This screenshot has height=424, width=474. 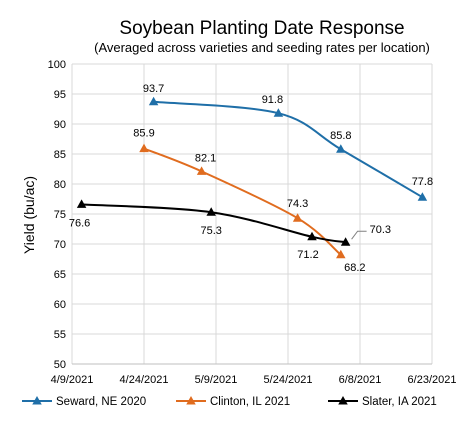 I want to click on x-tick-label: 6/8/2021, so click(x=360, y=380).